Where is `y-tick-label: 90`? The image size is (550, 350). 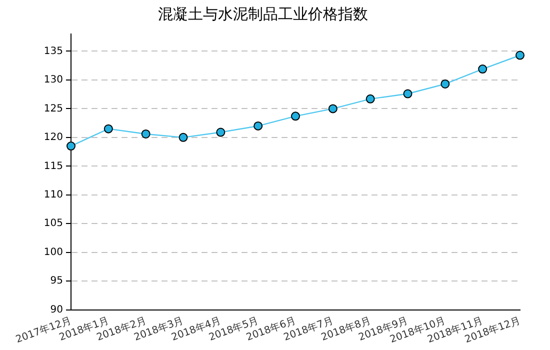
y-tick-label: 90 is located at coordinates (56, 310).